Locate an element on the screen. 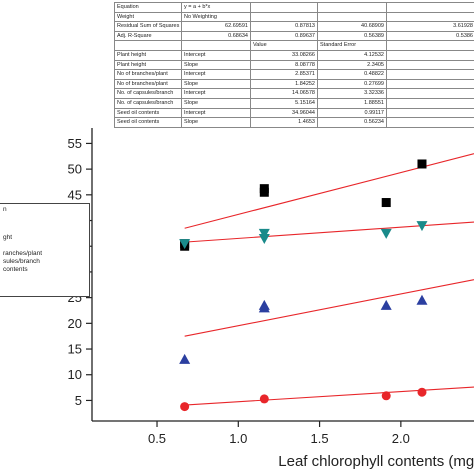 The height and width of the screenshot is (474, 474). y-tick-label: 10 is located at coordinates (75, 374).